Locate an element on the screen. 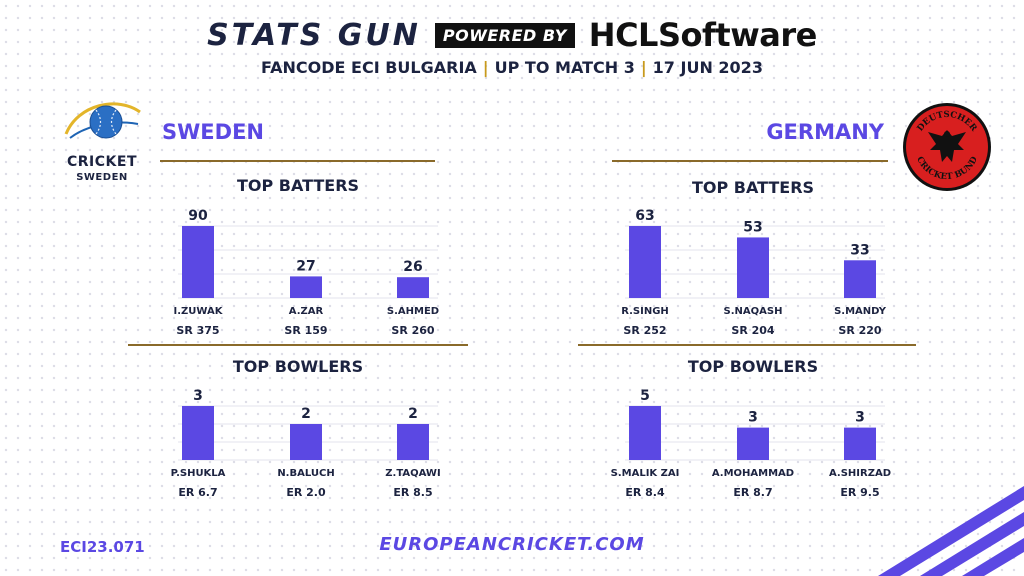 Image resolution: width=1024 pixels, height=576 pixels. stat-label: ER 6.7 is located at coordinates (197, 492).